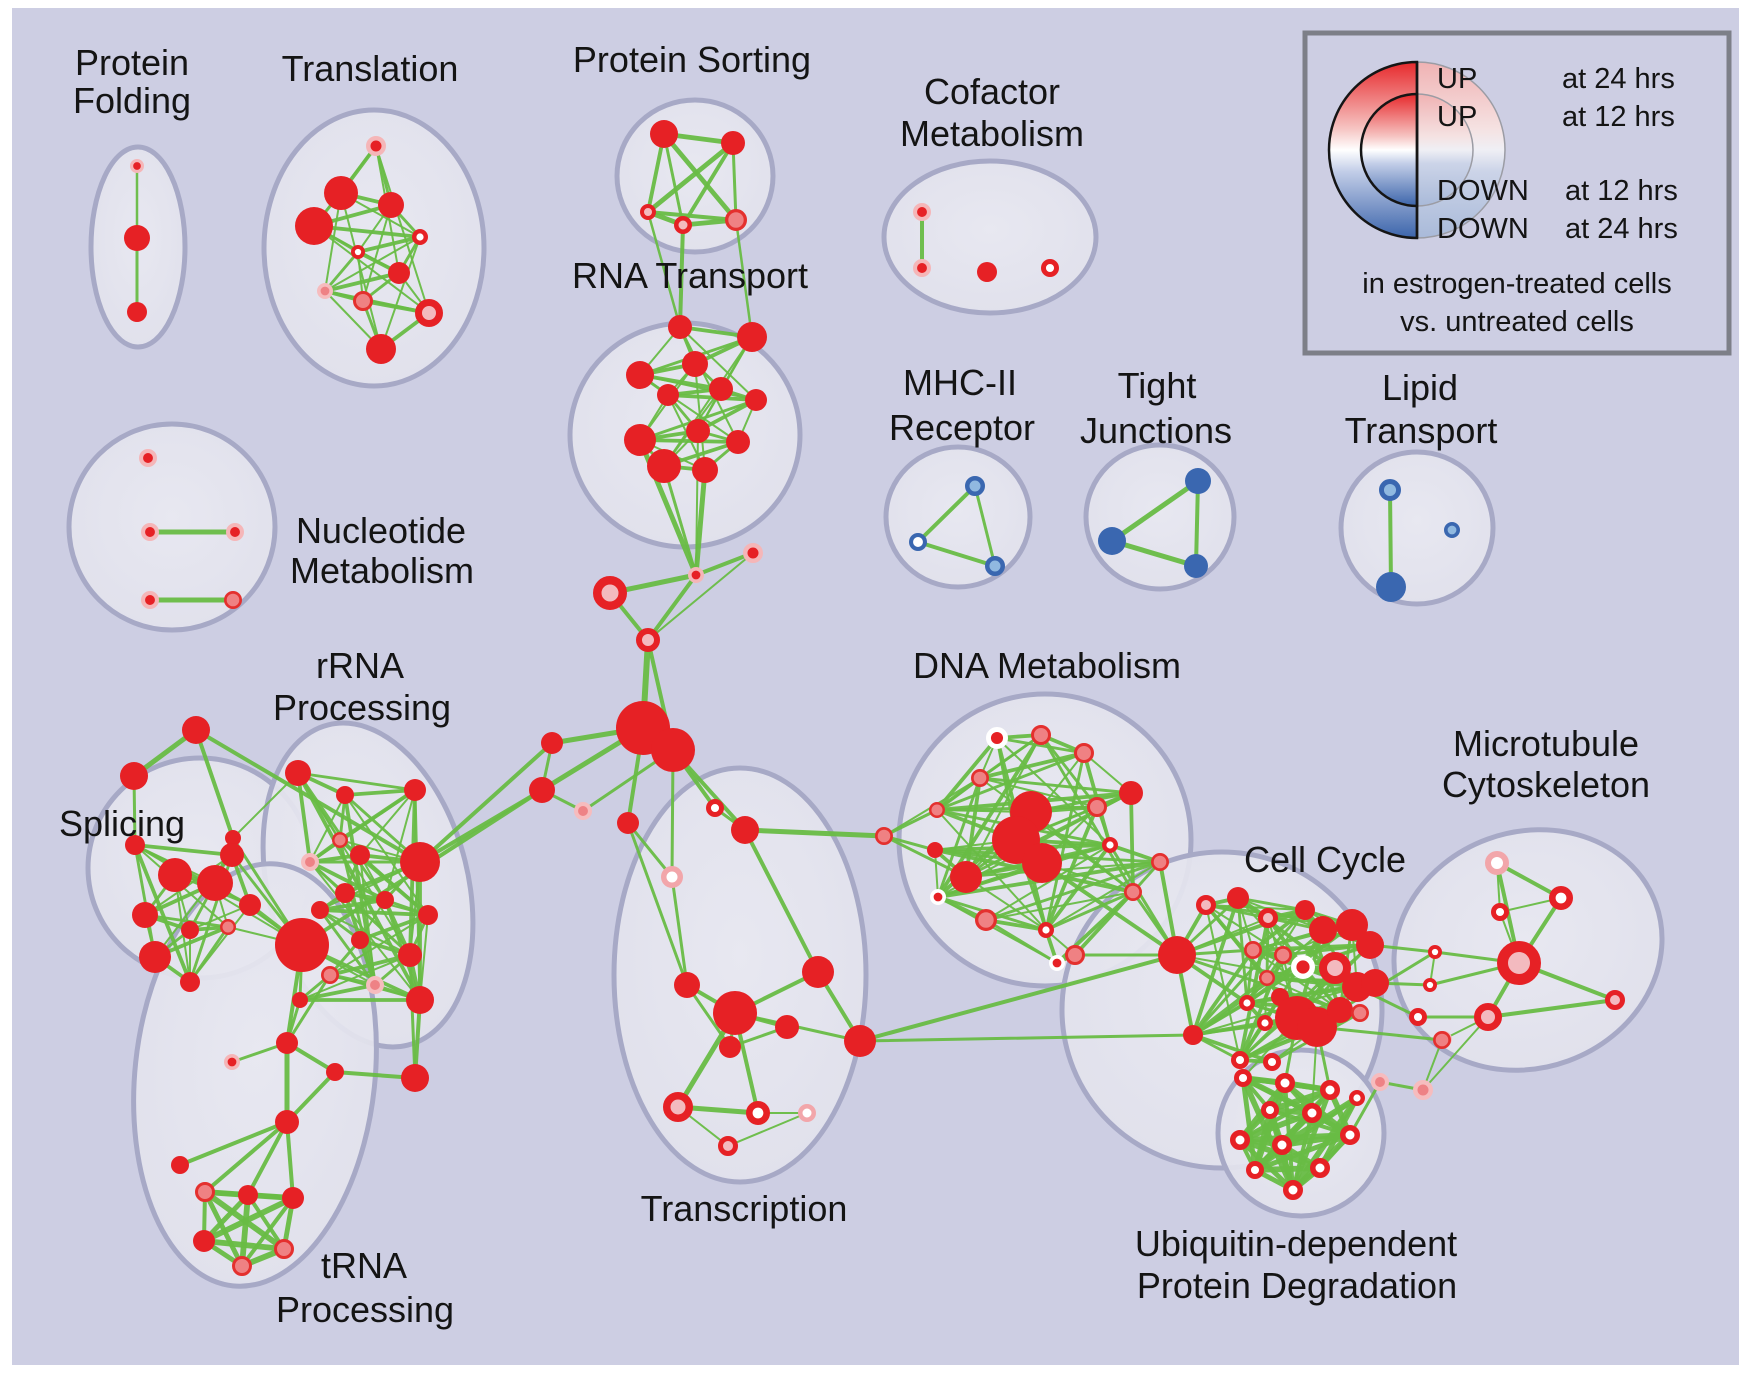 This screenshot has height=1376, width=1750. What do you see at coordinates (992, 133) in the screenshot?
I see `cluster-label-cofactor-metabolism-line-1: Metabolism` at bounding box center [992, 133].